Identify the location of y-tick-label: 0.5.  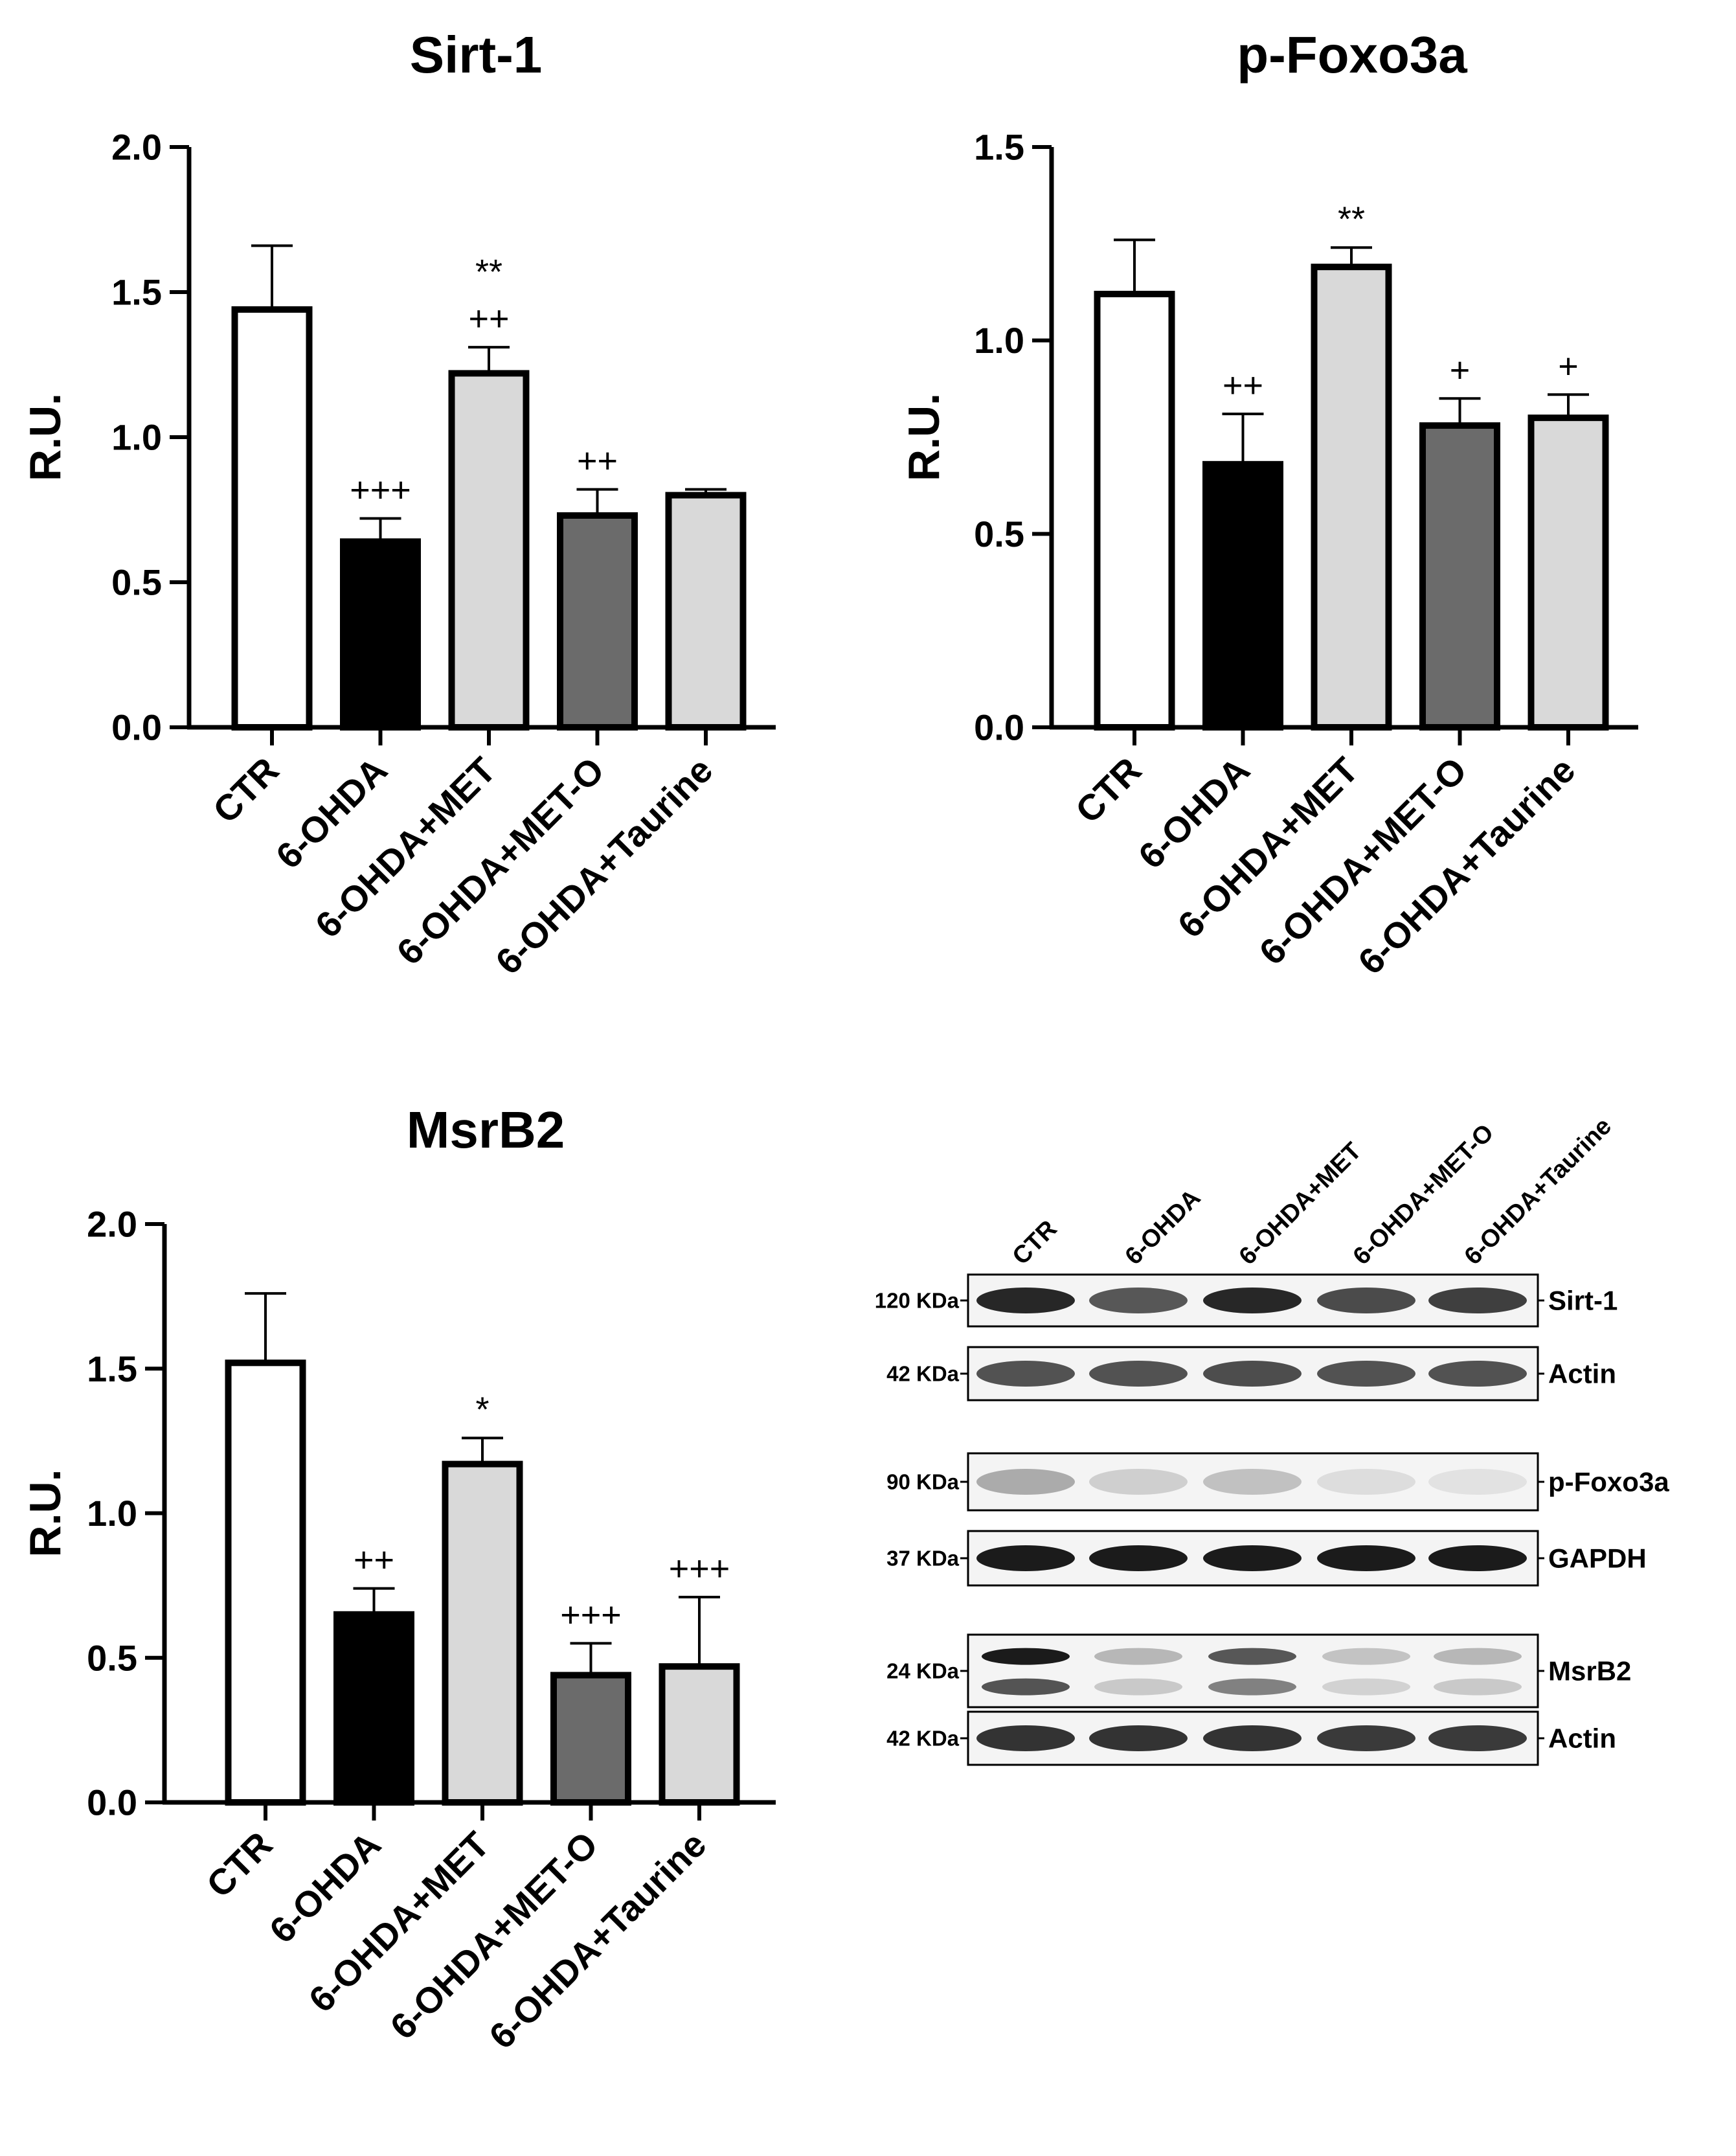
(999, 534).